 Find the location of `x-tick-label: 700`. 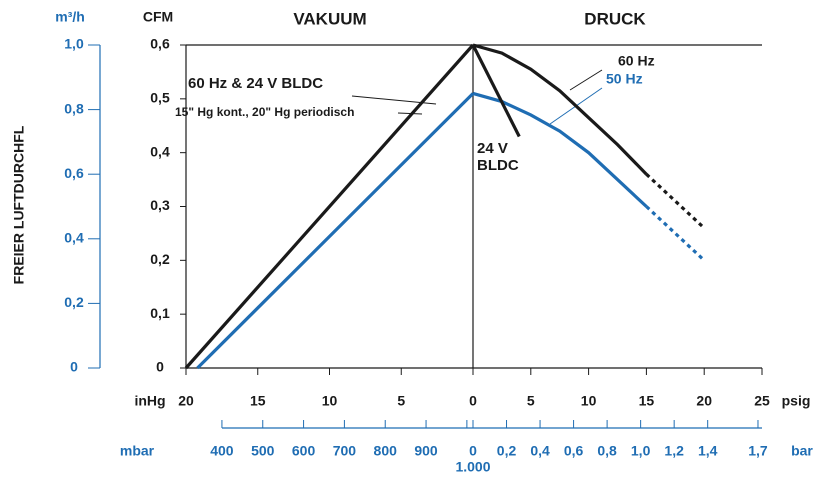

x-tick-label: 700 is located at coordinates (345, 451).